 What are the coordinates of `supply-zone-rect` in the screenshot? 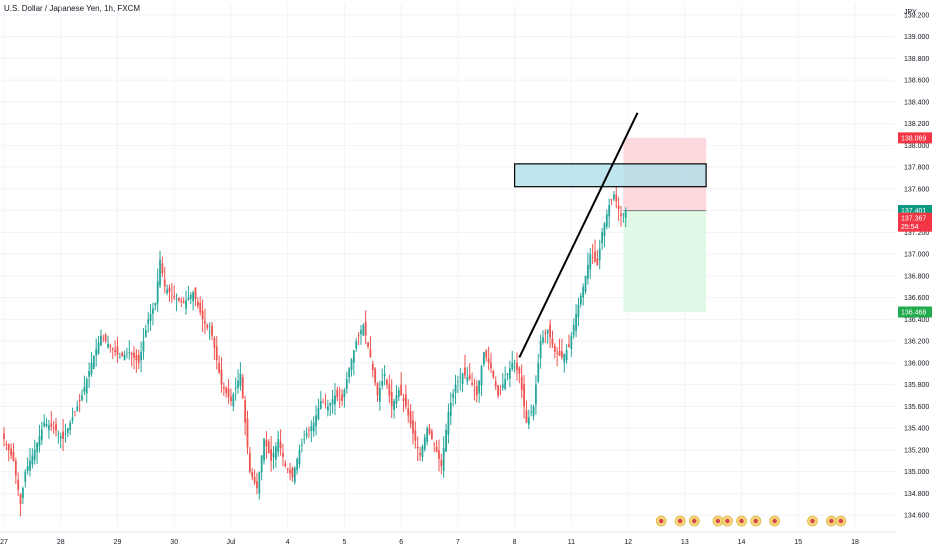 It's located at (610, 175).